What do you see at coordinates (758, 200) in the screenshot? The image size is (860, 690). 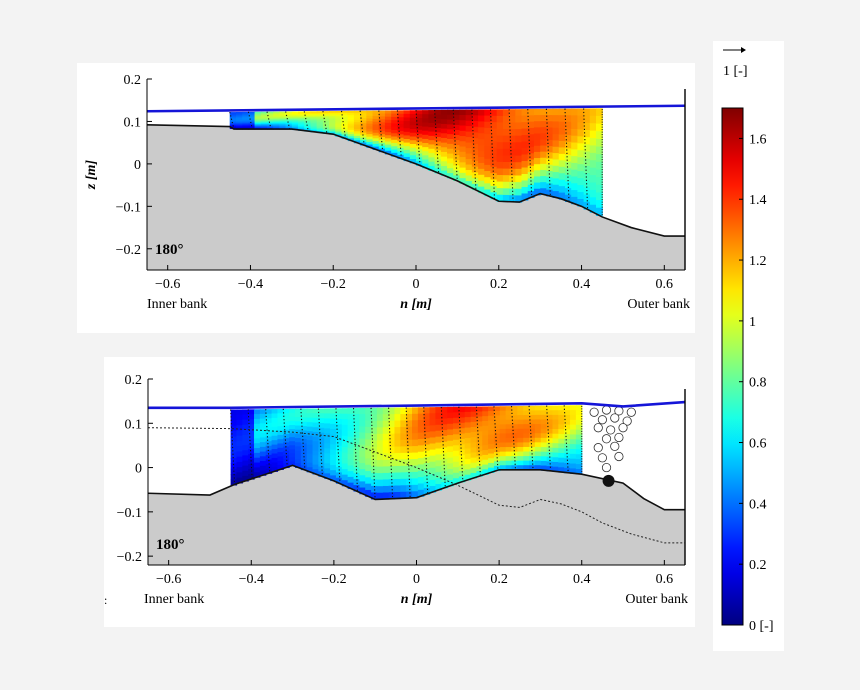 I see `colorbar-tick-label: 1.4` at bounding box center [758, 200].